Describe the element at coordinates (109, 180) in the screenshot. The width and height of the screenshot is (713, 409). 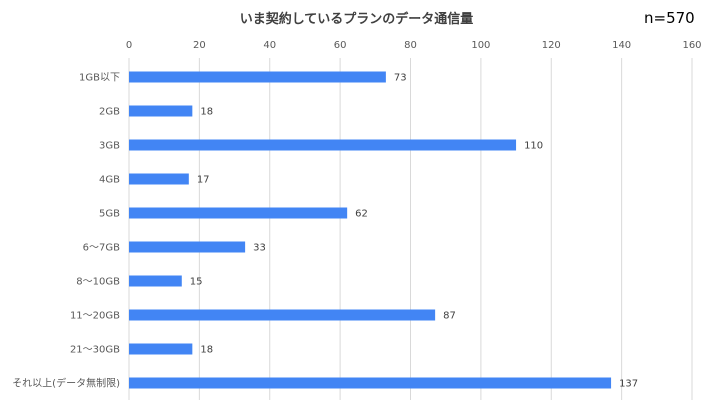
I see `category-label: 4GB` at that location.